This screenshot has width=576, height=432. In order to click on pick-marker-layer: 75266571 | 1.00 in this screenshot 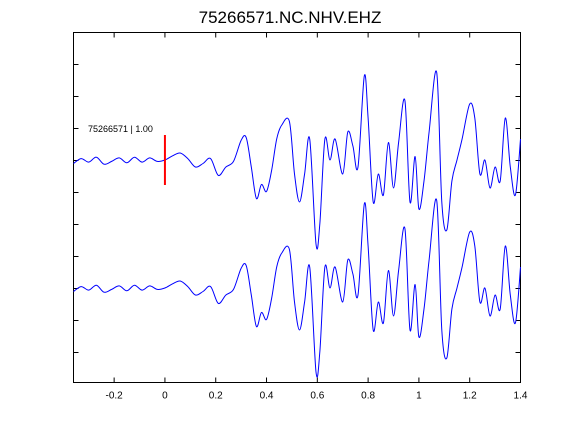, I will do `click(127, 154)`.